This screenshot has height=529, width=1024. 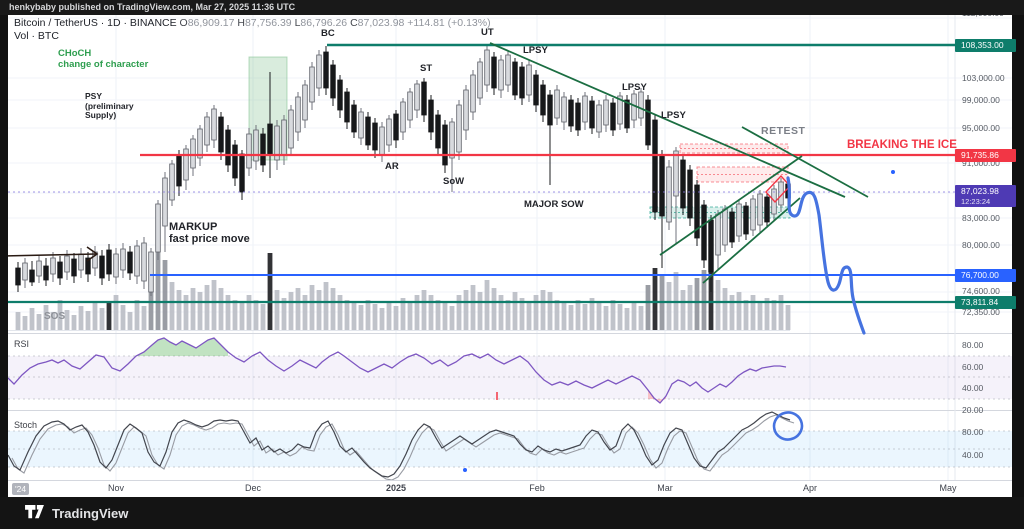 I want to click on price-tick-label: 74,600.00, so click(x=981, y=291).